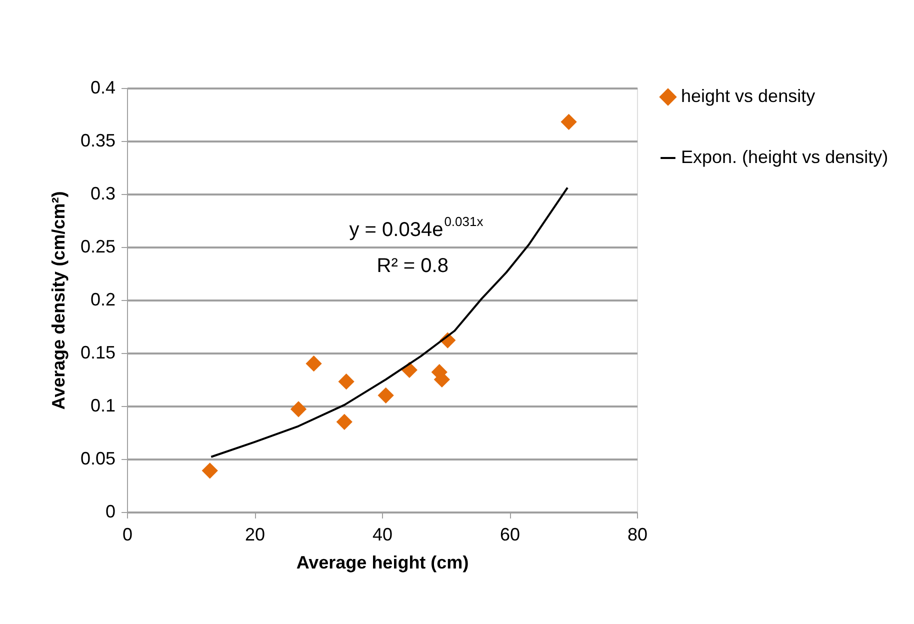 The height and width of the screenshot is (624, 914). I want to click on x-tick-label: 20, so click(255, 534).